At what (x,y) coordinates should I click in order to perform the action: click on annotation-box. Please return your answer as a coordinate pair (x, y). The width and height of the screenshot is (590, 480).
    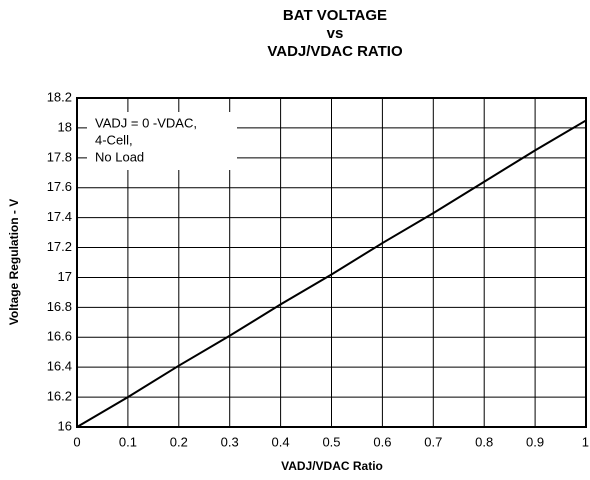
    Looking at the image, I should click on (162, 141).